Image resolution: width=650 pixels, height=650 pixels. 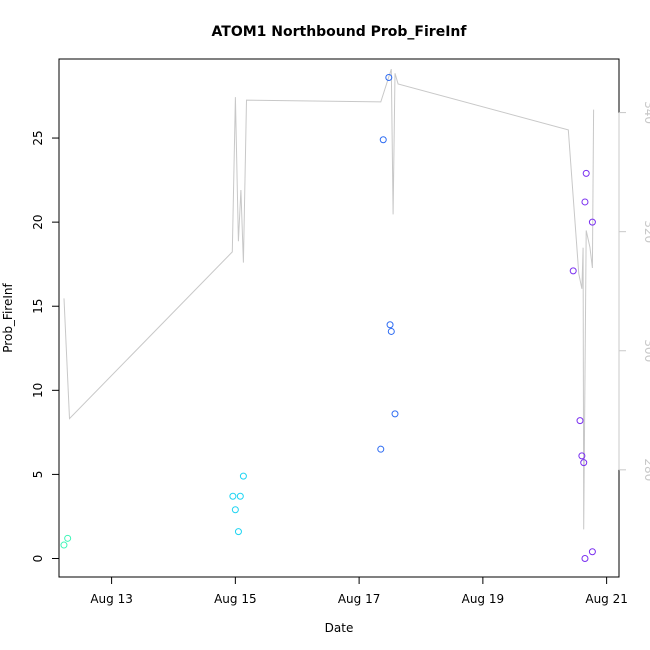 What do you see at coordinates (38, 475) in the screenshot?
I see `y-tick-label: 5` at bounding box center [38, 475].